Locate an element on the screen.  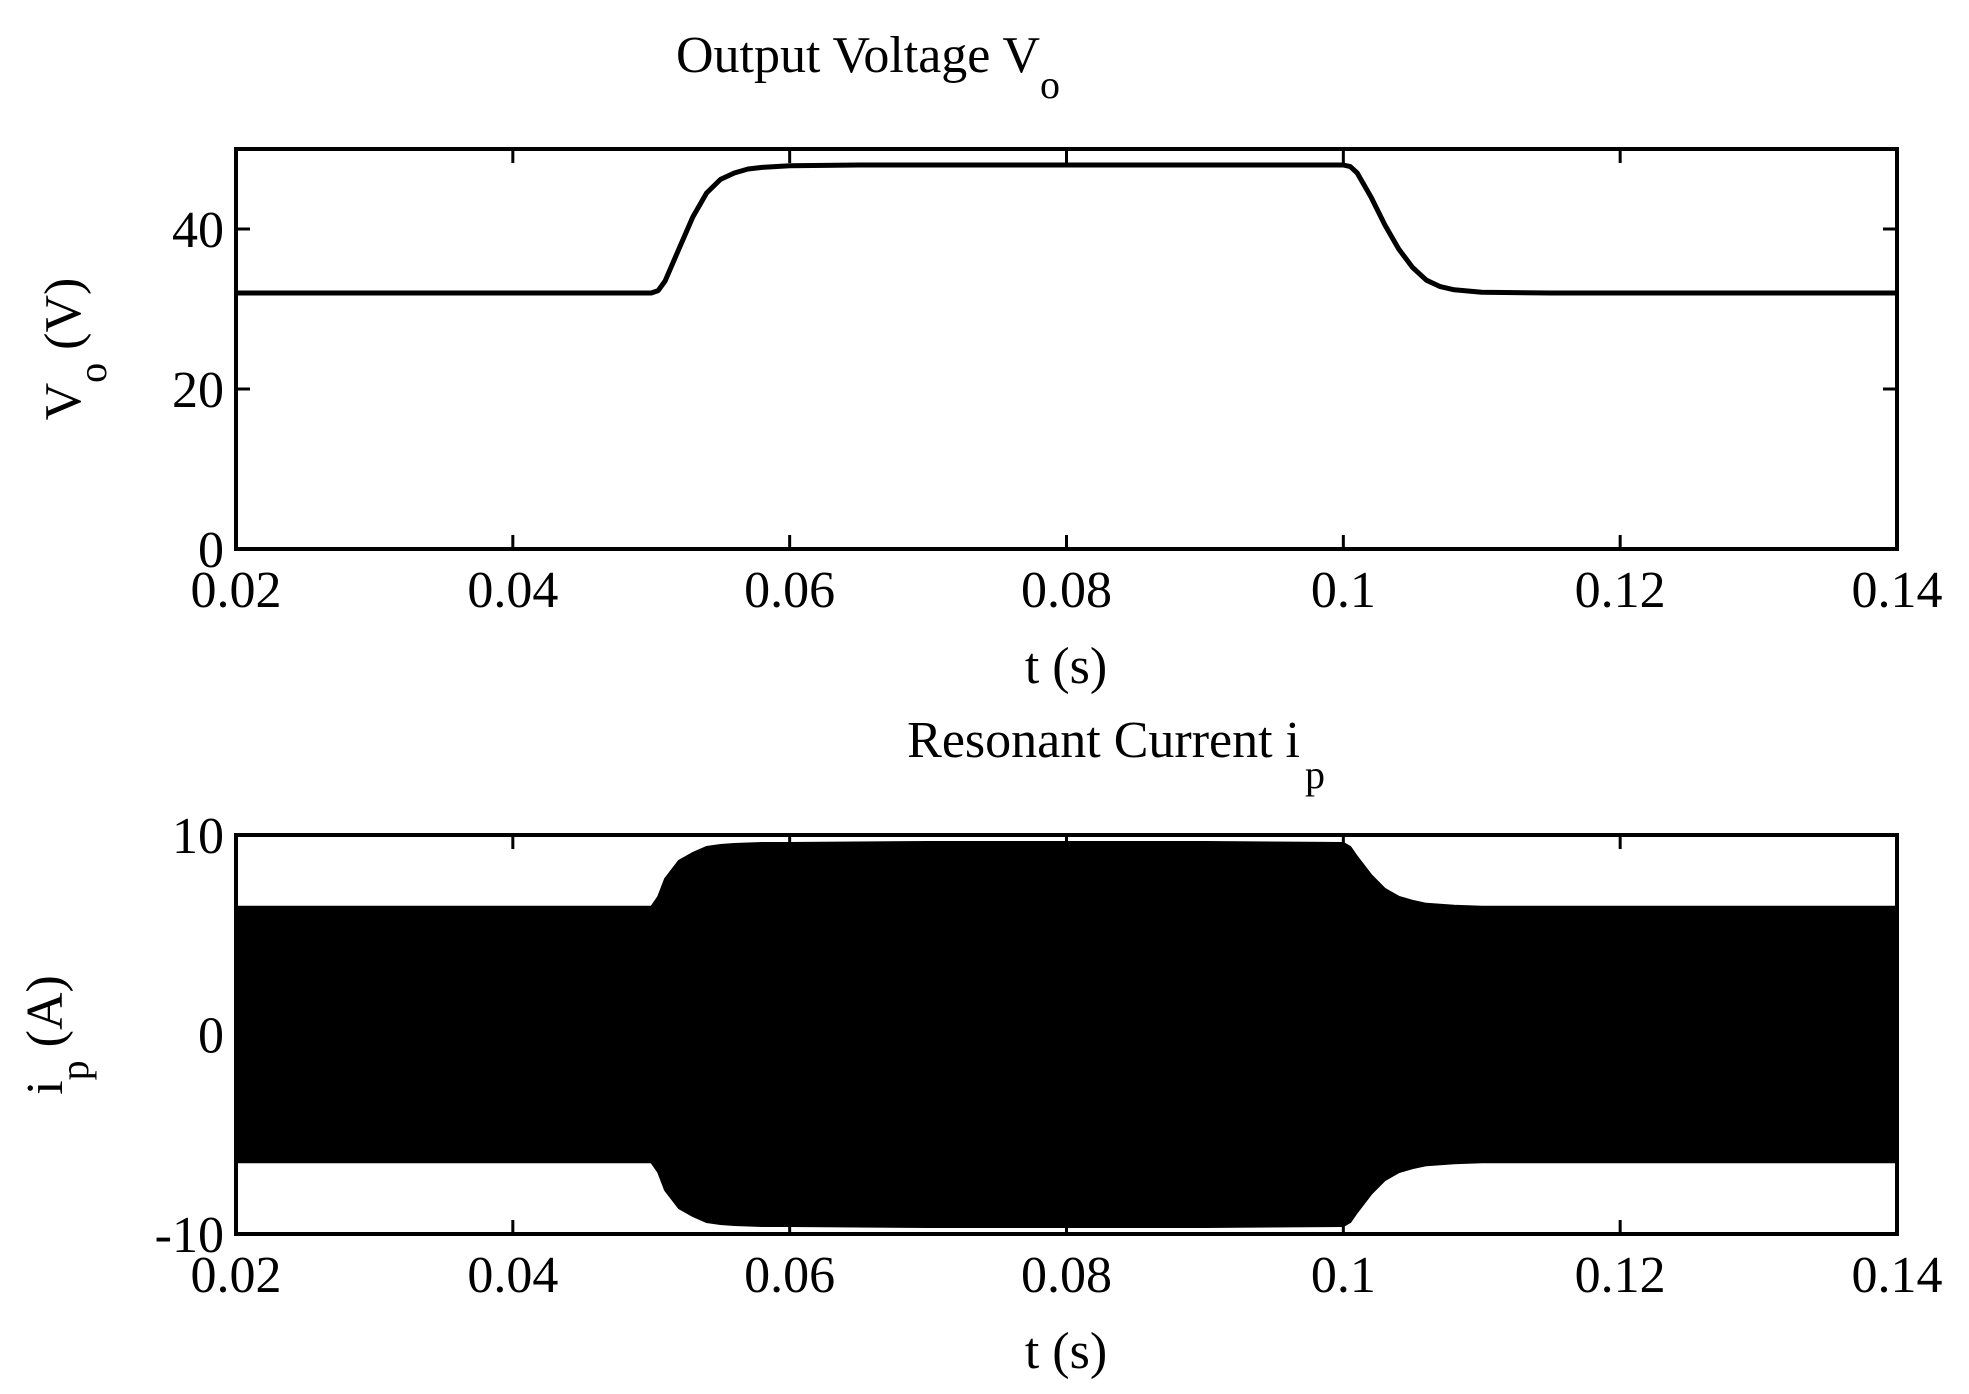
current-y-axis-label-subscript: p is located at coordinates (74, 1070).